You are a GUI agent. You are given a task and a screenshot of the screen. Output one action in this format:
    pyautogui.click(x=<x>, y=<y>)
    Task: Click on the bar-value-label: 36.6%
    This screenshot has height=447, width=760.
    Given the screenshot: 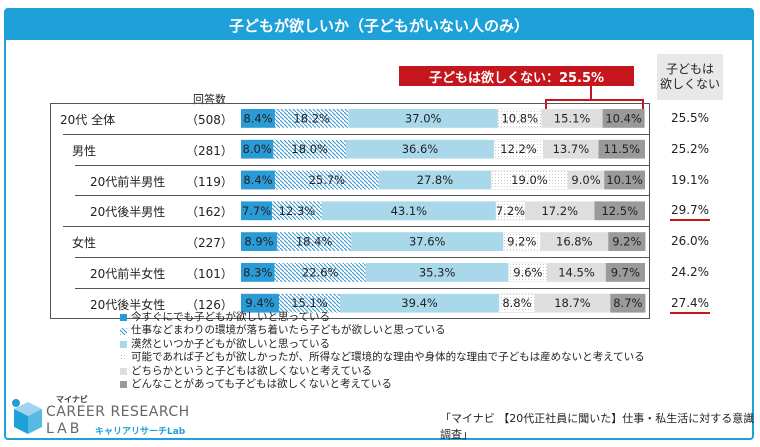 What is the action you would take?
    pyautogui.click(x=420, y=149)
    